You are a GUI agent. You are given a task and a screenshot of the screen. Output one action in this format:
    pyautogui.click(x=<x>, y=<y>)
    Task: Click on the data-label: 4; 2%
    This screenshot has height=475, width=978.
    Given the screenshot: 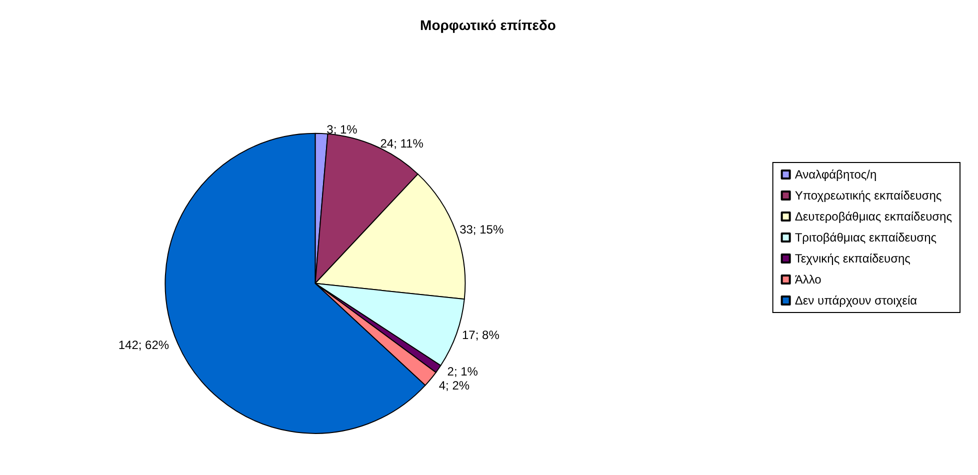 What is the action you would take?
    pyautogui.click(x=454, y=385)
    